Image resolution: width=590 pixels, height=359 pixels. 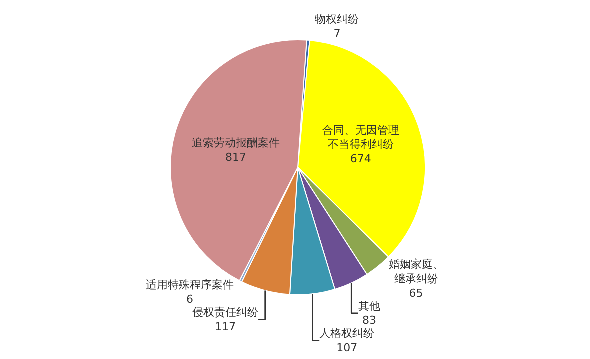 I want to click on data-label: 817, so click(x=235, y=157).